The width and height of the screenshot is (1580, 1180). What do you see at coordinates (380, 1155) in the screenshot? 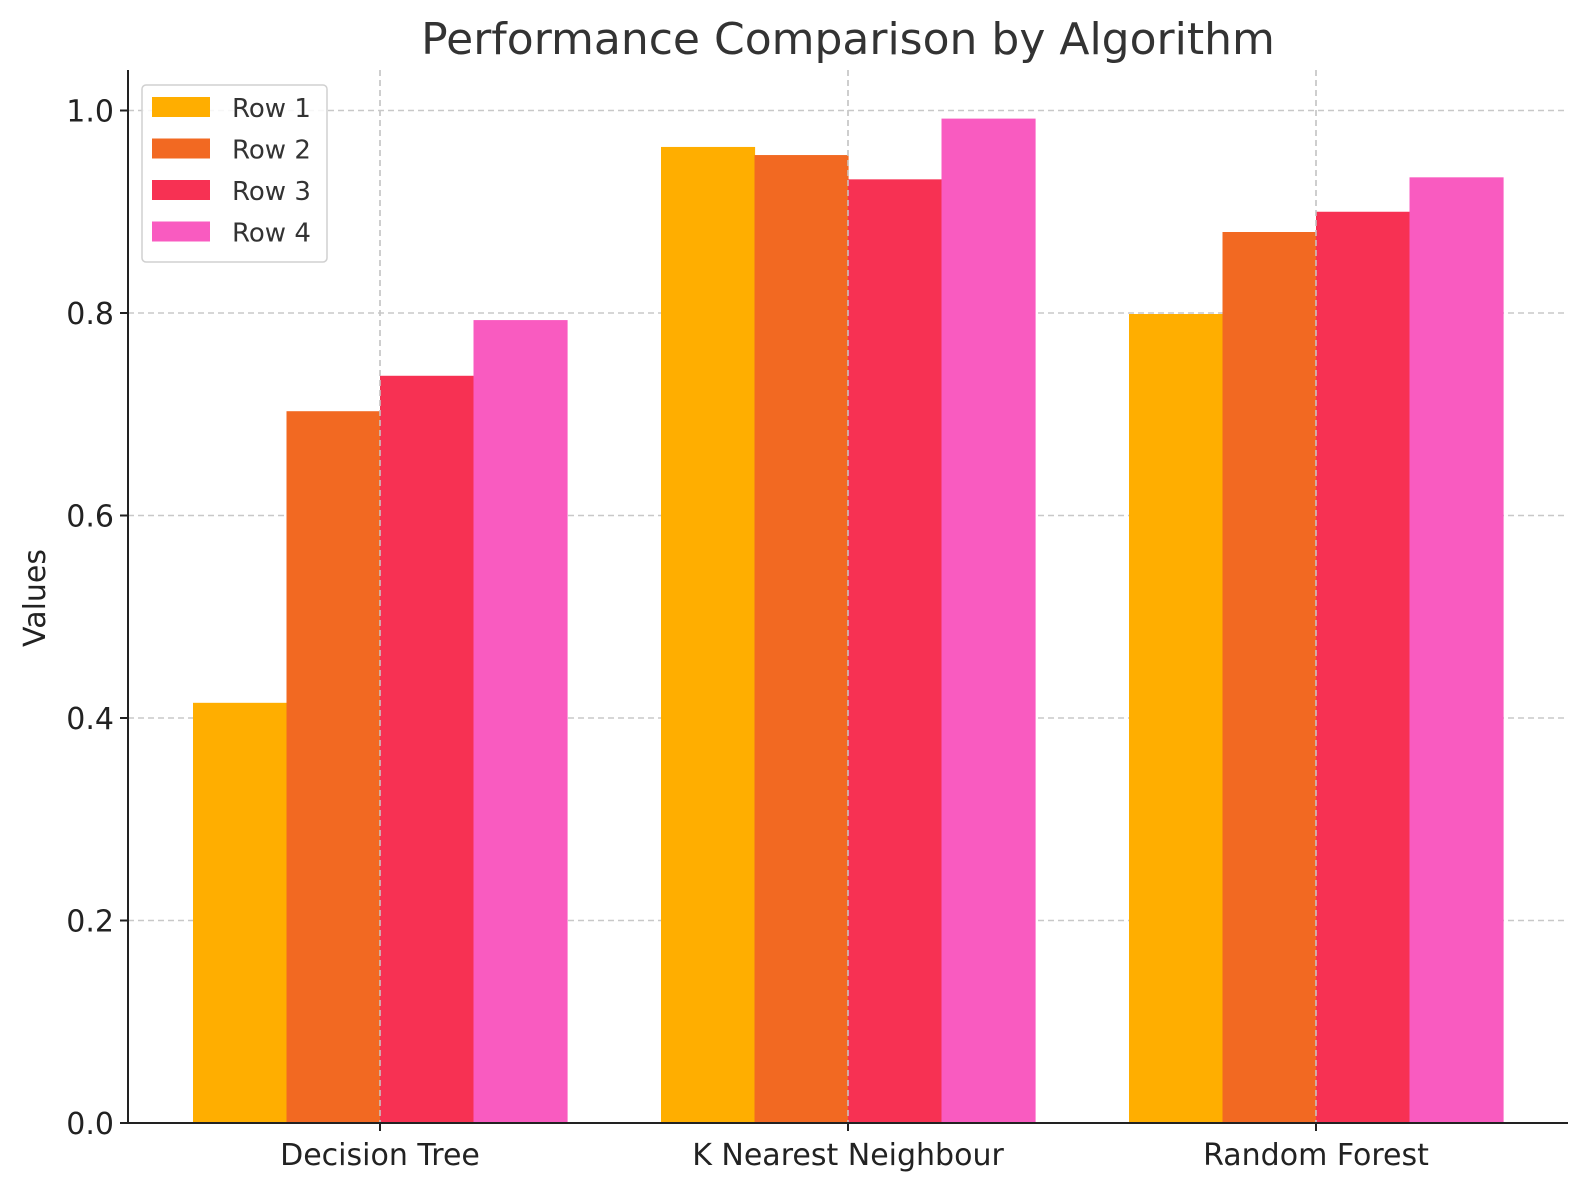
I see `x-tick-label: Decision Tree` at bounding box center [380, 1155].